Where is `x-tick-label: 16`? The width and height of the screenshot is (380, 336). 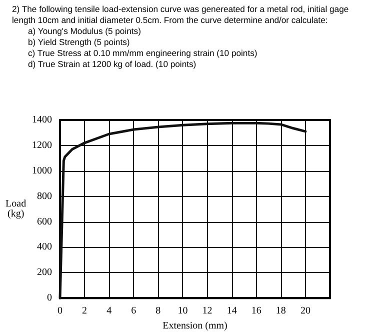 x-tick-label: 16 is located at coordinates (256, 311).